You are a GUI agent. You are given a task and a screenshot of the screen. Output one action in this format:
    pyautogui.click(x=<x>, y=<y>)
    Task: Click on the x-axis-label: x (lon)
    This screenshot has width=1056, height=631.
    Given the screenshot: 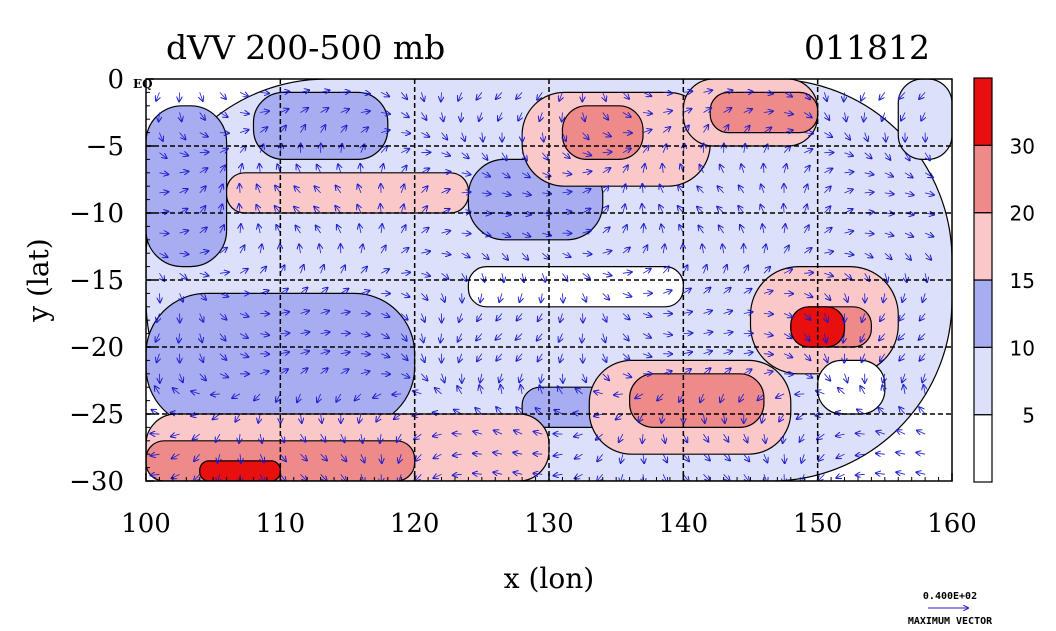 What is the action you would take?
    pyautogui.click(x=549, y=578)
    